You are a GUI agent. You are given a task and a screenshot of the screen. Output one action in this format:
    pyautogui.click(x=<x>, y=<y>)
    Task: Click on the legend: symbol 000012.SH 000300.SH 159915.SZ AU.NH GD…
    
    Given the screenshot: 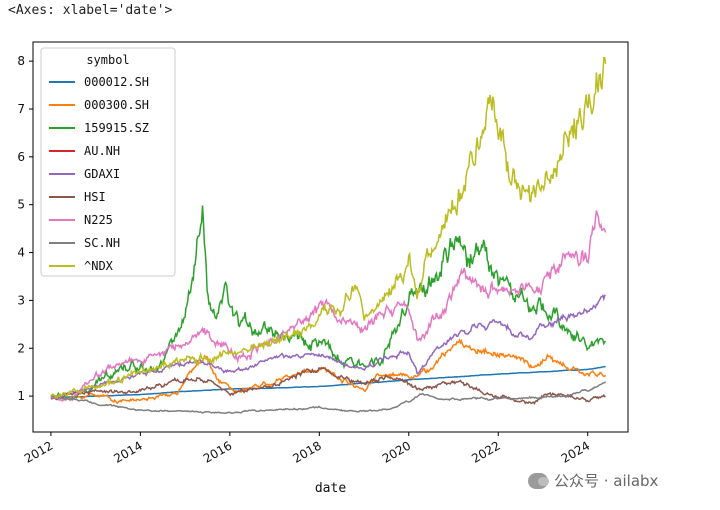 What is the action you would take?
    pyautogui.click(x=108, y=162)
    